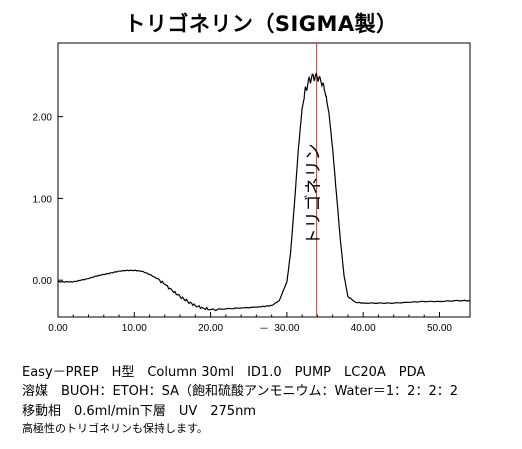  I want to click on x-tick-label: 0.00, so click(58, 328).